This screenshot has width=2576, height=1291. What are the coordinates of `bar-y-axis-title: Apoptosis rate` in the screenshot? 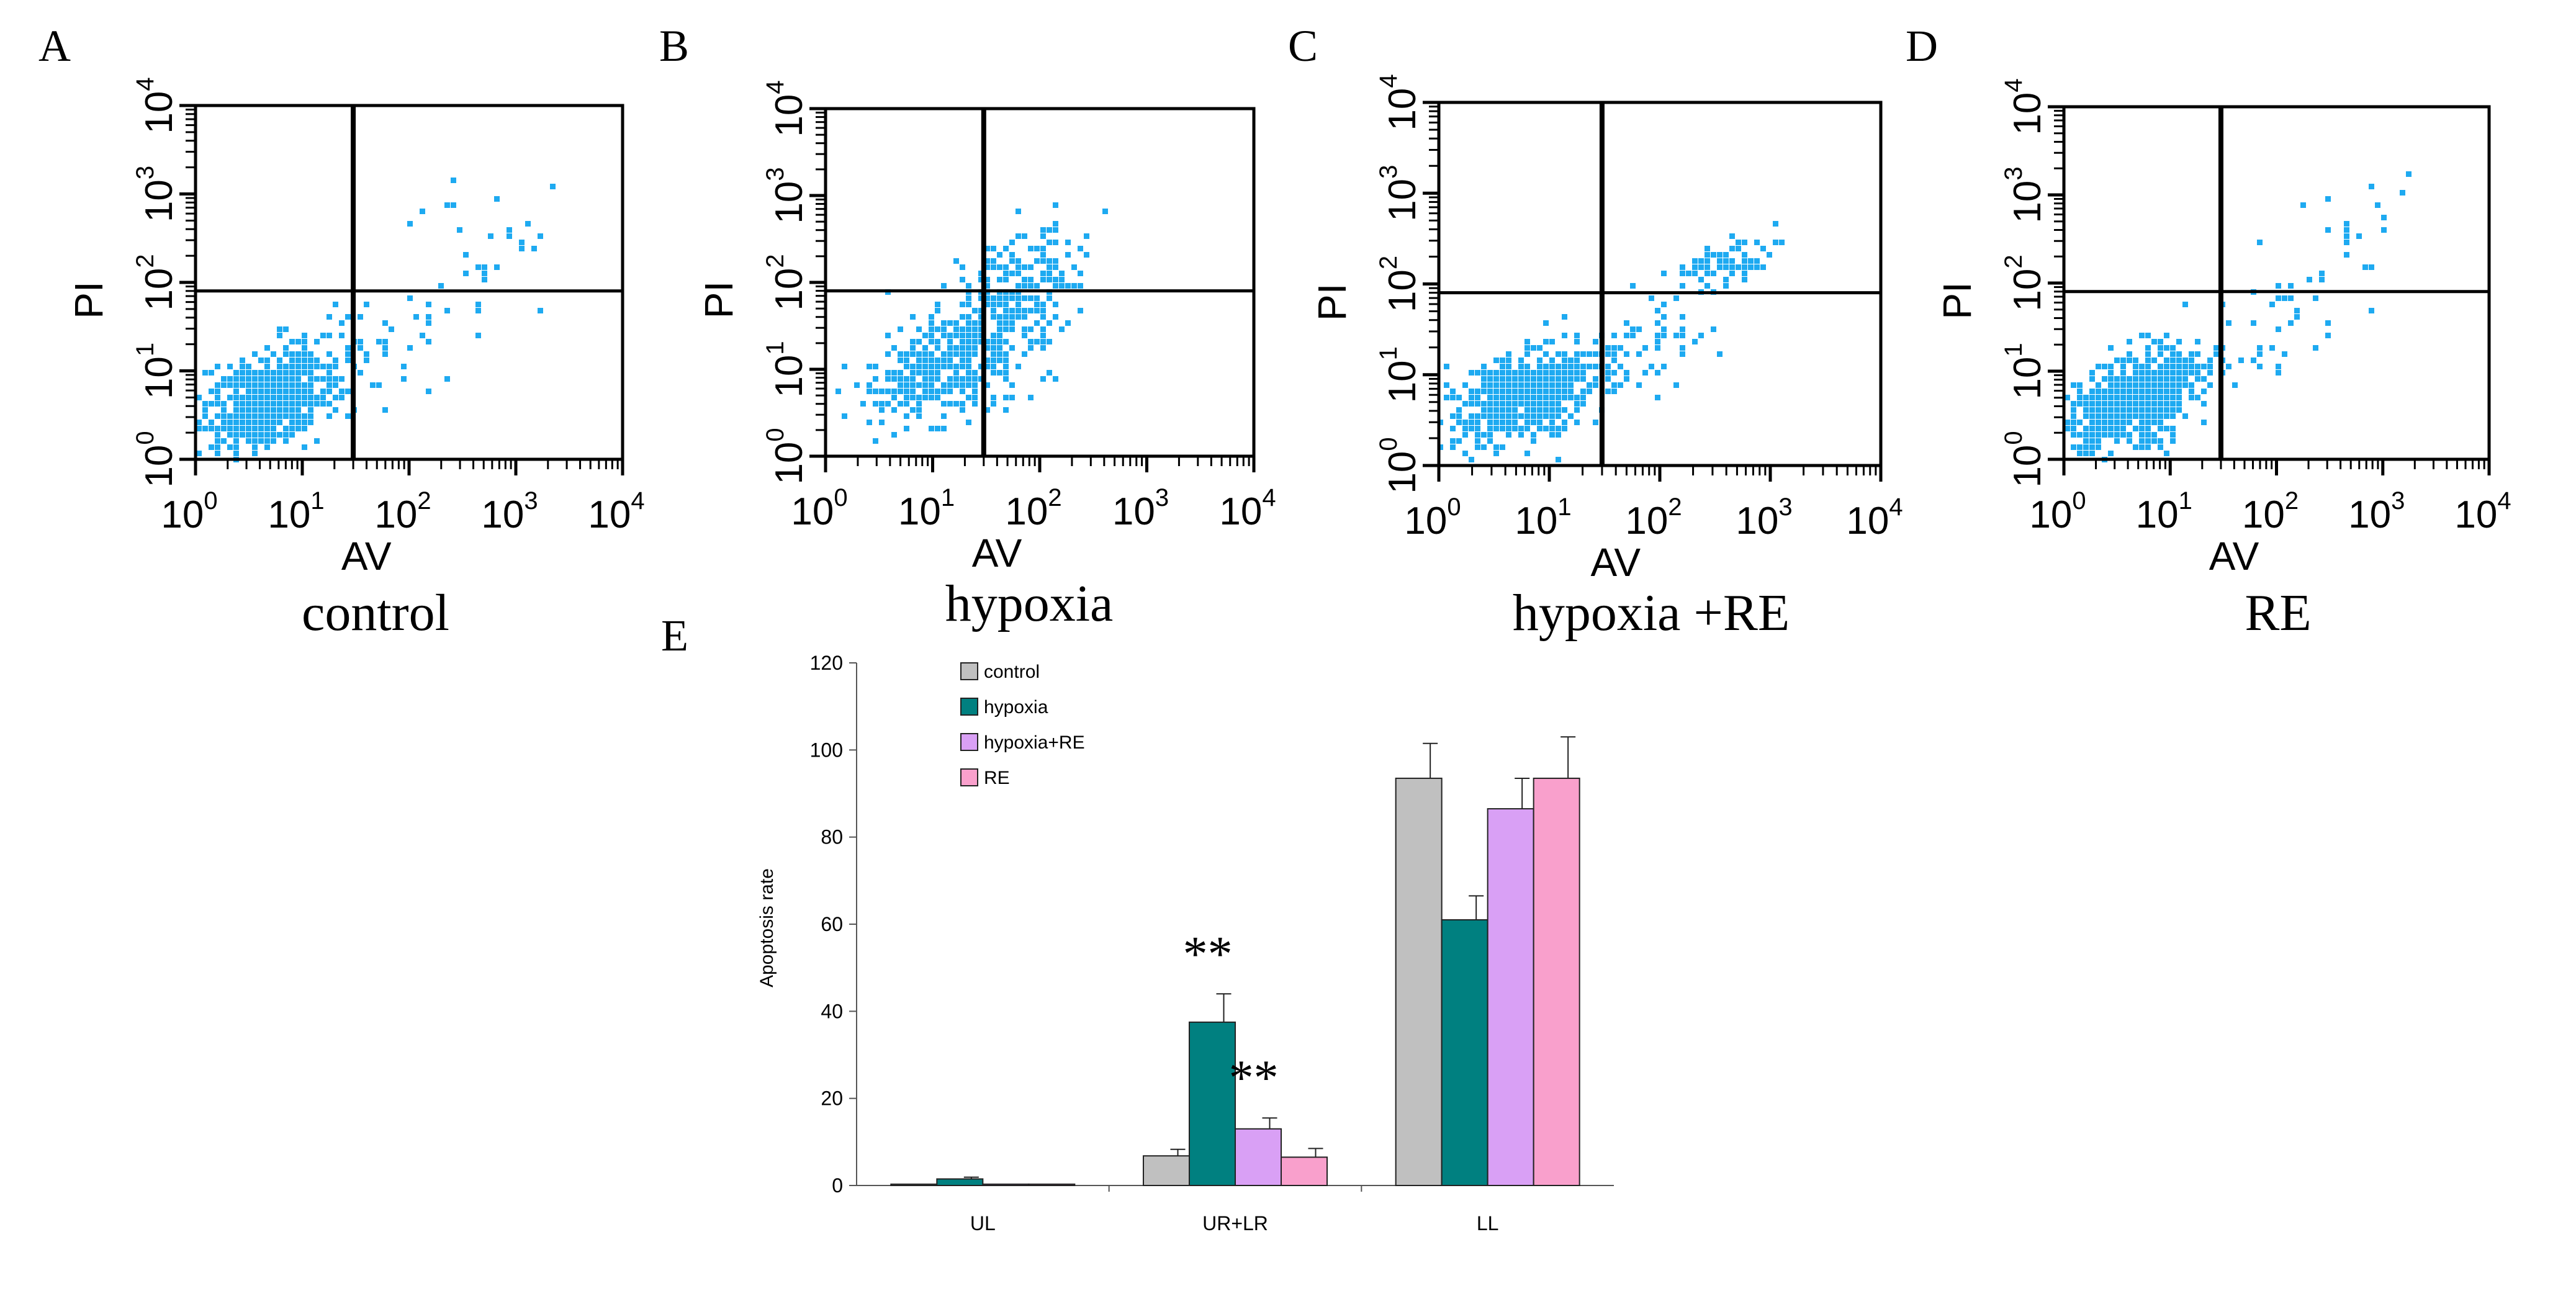 It's located at (767, 927).